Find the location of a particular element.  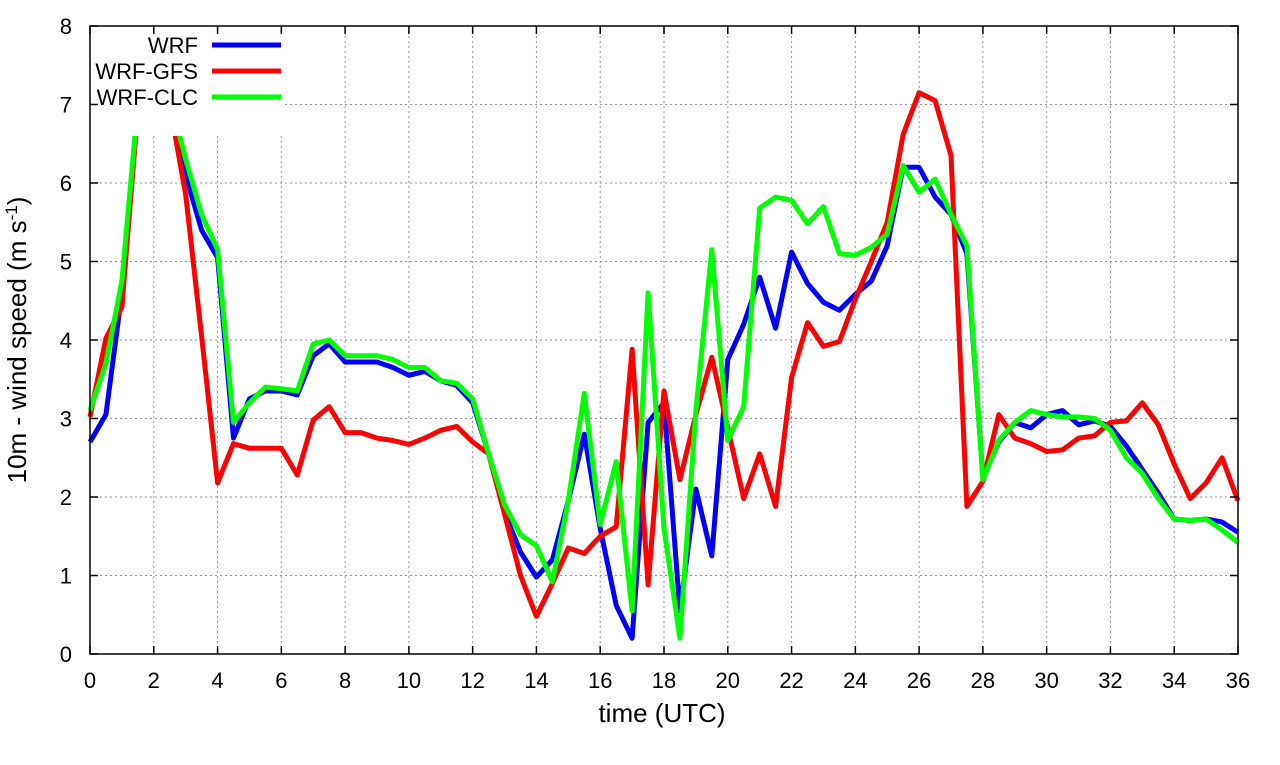

y-tick-label: 4 is located at coordinates (66, 340).